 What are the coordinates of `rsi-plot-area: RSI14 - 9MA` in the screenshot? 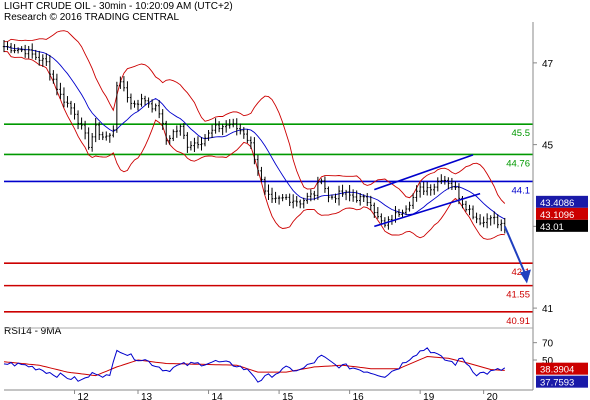 It's located at (254, 354).